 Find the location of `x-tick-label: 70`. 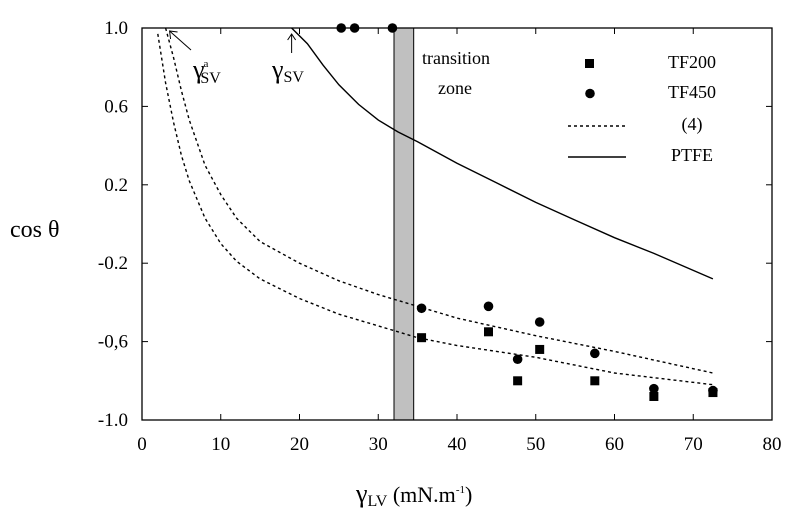

x-tick-label: 70 is located at coordinates (693, 444).